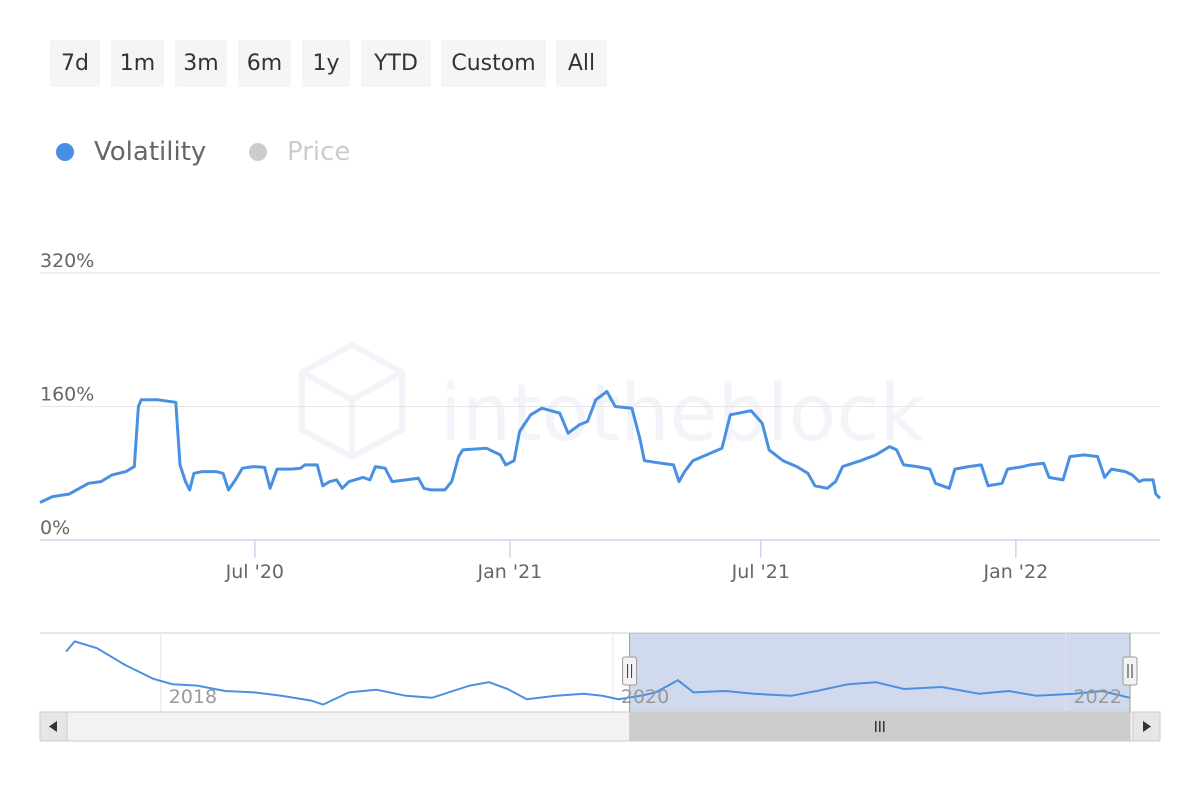  Describe the element at coordinates (1015, 572) in the screenshot. I see `x-tick-label: Jan '22` at that location.